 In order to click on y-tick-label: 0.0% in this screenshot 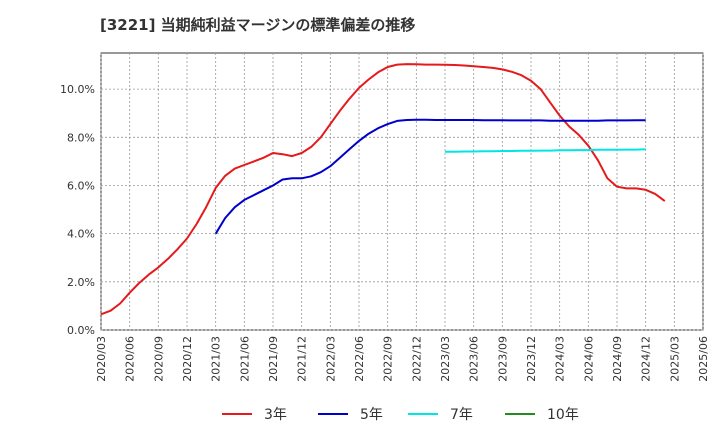, I will do `click(81, 330)`.